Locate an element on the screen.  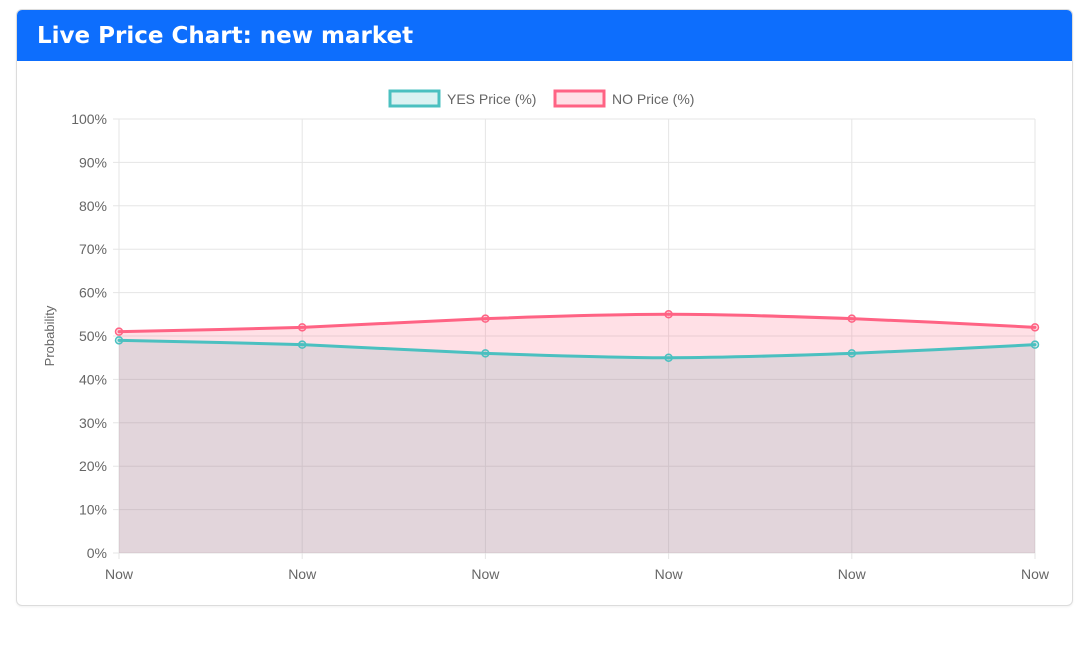
y-tick-label: 70% is located at coordinates (93, 249).